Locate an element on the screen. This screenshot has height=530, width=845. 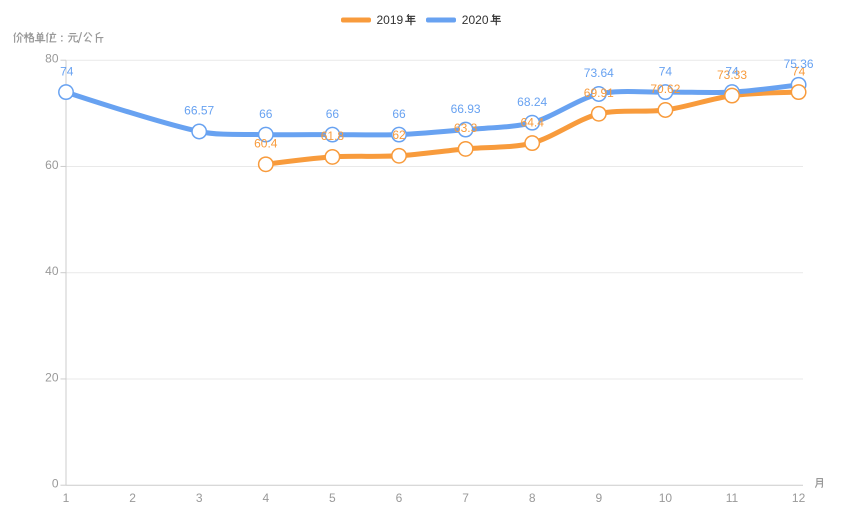
svg-text: 10 is located at coordinates (666, 498).